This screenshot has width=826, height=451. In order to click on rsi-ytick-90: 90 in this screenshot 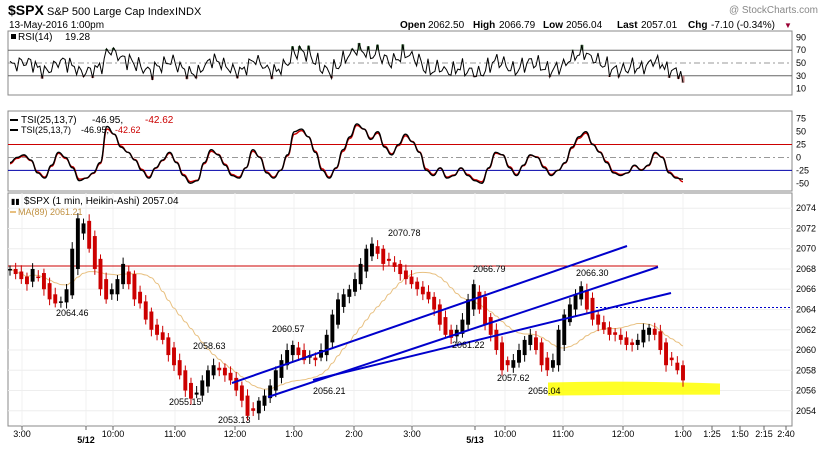, I will do `click(801, 37)`.